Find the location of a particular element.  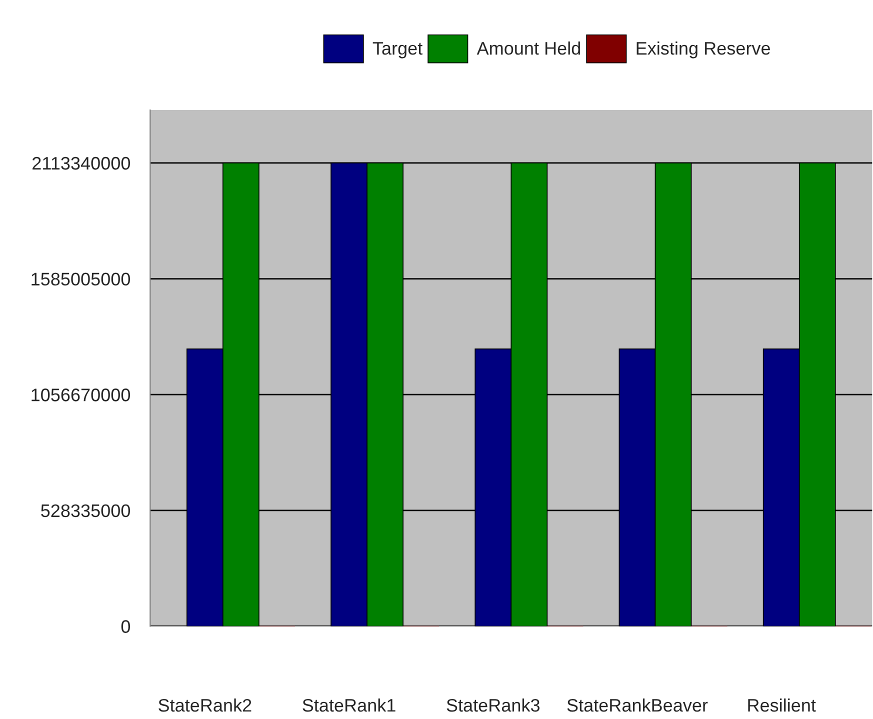

legend-label: Amount Held is located at coordinates (528, 48).